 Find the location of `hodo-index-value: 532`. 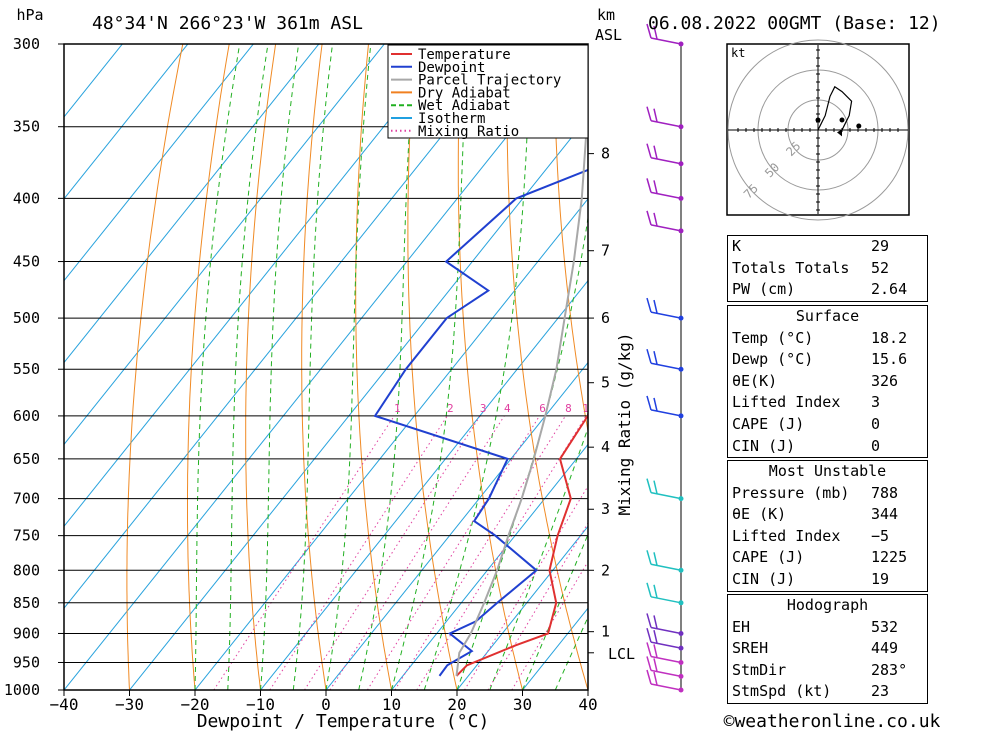

hodo-index-value: 532 is located at coordinates (885, 626).